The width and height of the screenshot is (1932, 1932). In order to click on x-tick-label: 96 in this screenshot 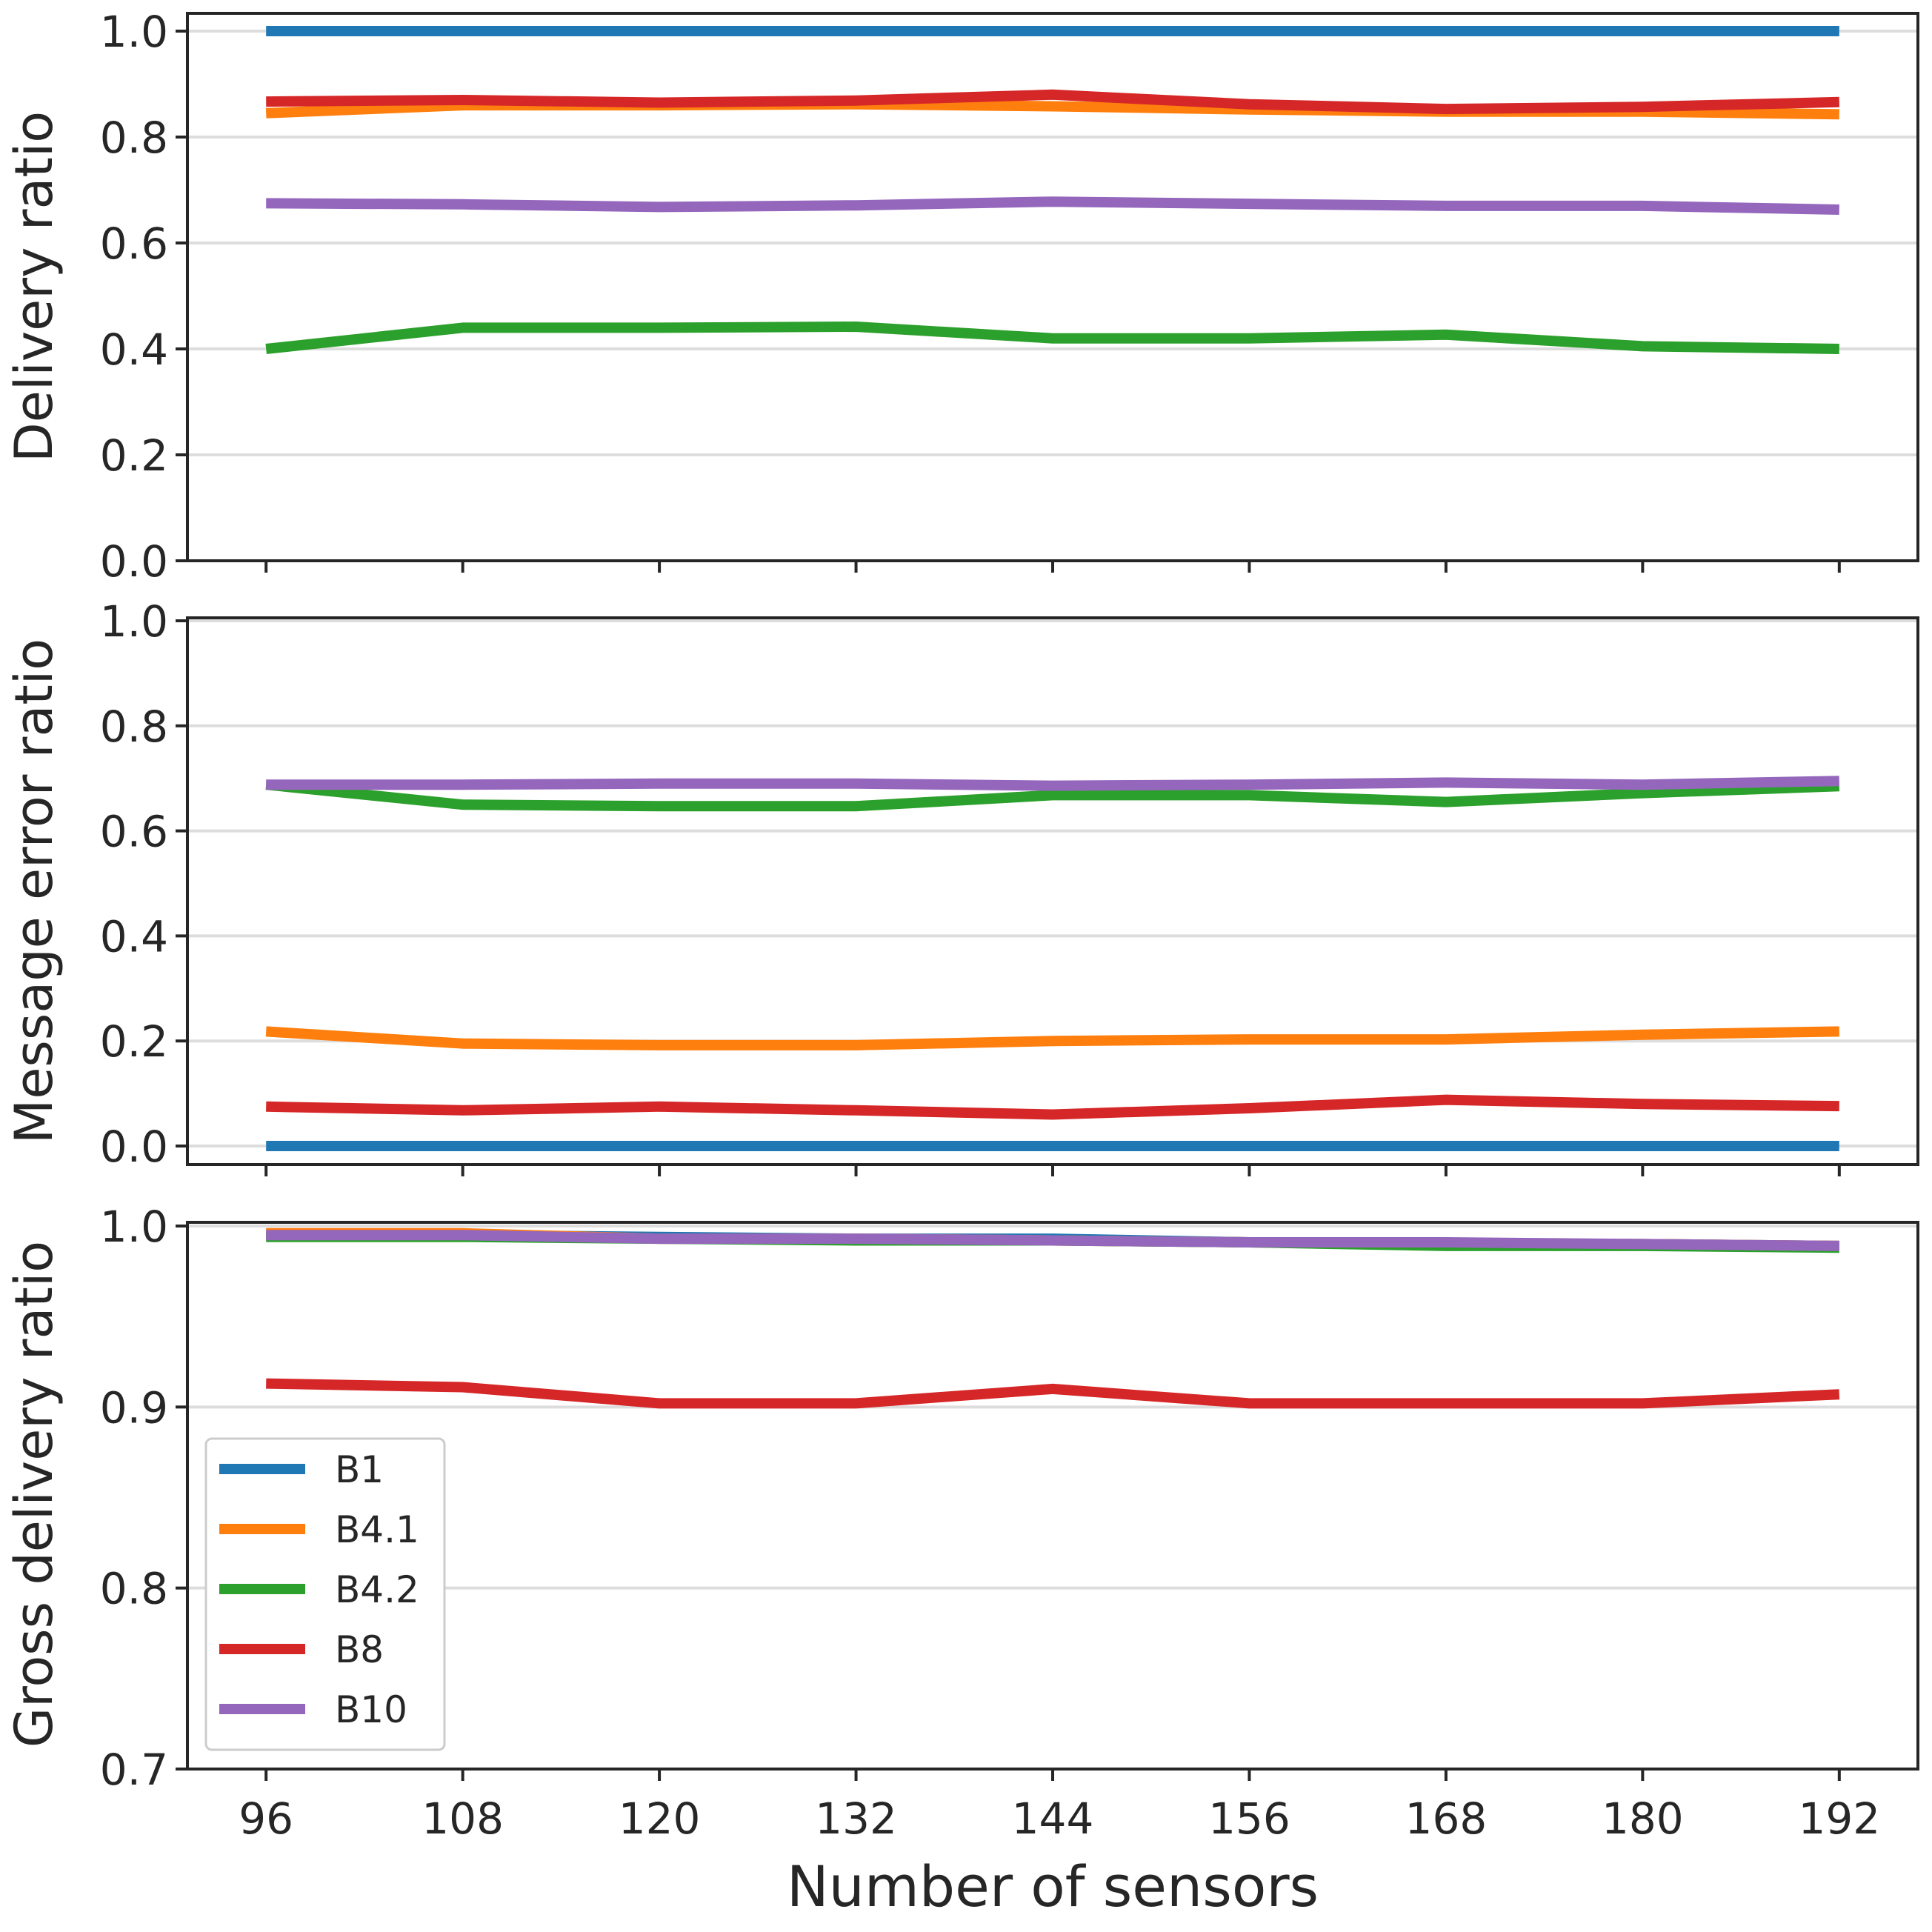, I will do `click(266, 1819)`.